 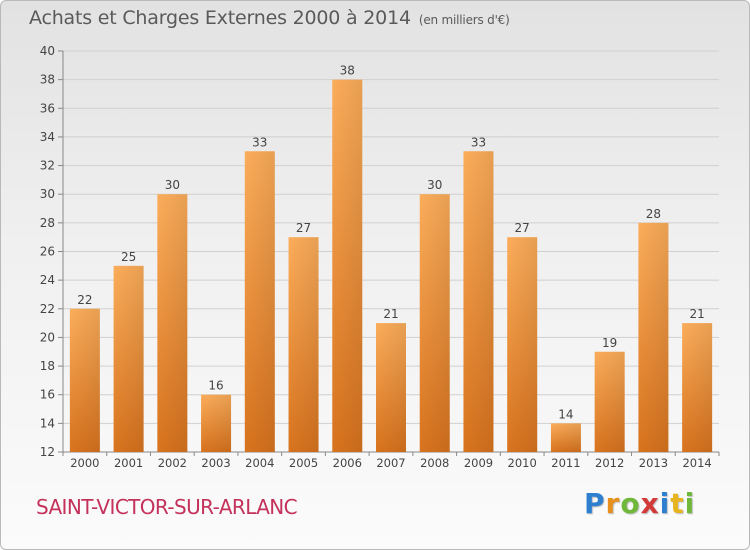 What do you see at coordinates (47, 51) in the screenshot?
I see `y-tick-label: 40` at bounding box center [47, 51].